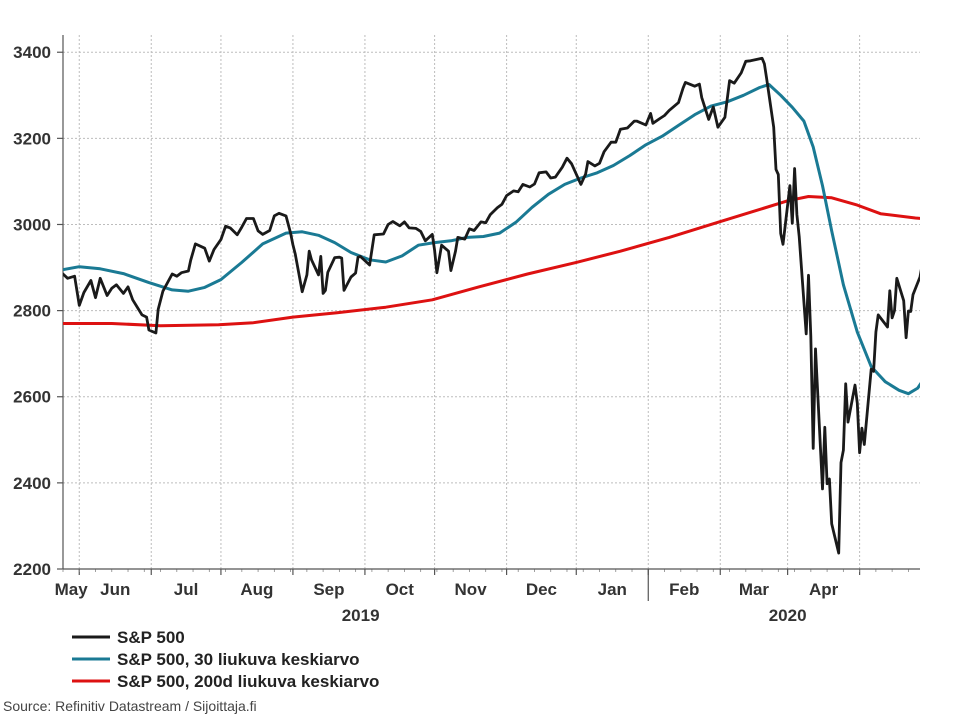  I want to click on x-tick-label: Jul, so click(186, 589).